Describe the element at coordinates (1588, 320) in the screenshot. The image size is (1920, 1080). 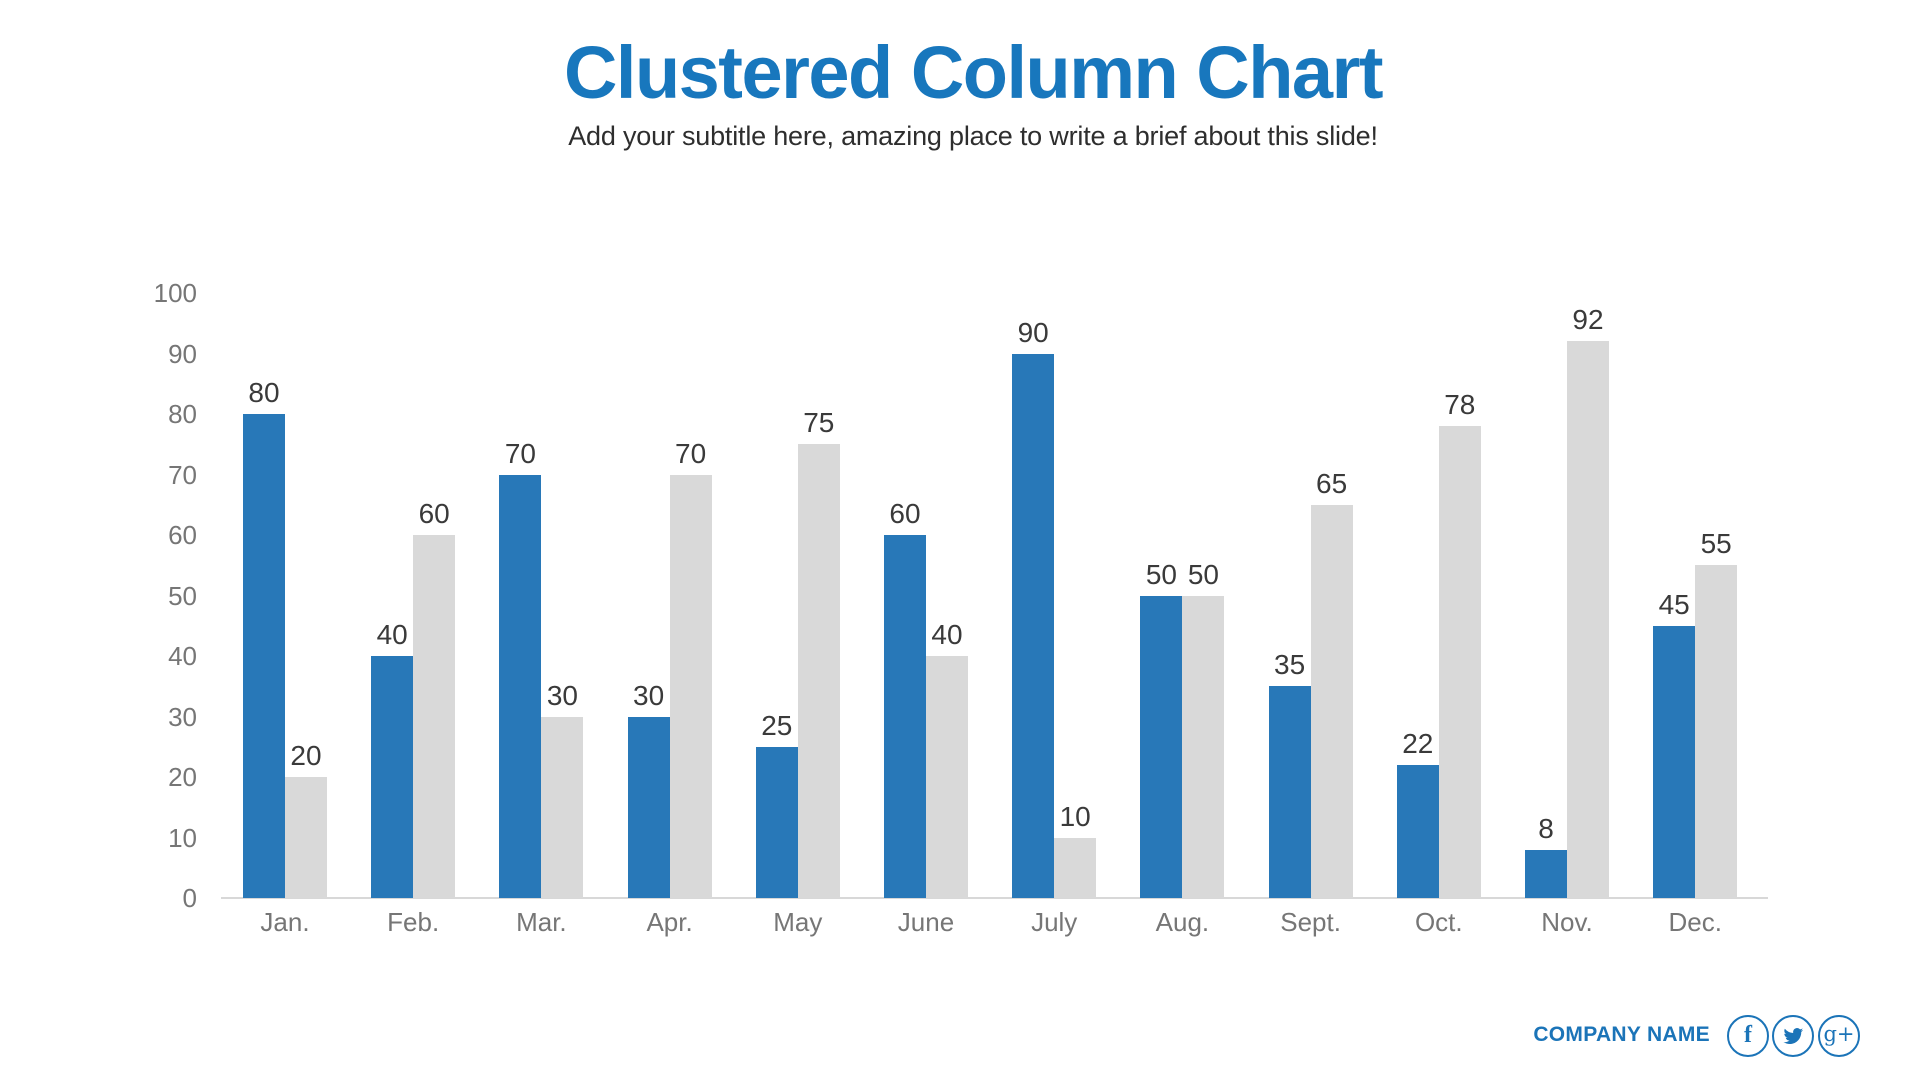
I see `value-label-nov-gray: 92` at that location.